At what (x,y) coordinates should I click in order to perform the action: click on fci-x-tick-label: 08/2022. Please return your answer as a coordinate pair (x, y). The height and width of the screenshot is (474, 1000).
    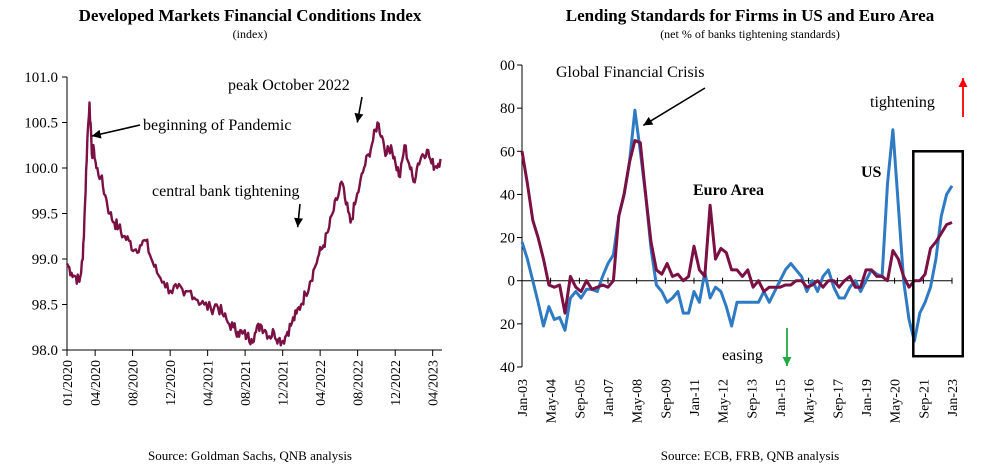
    Looking at the image, I should click on (359, 383).